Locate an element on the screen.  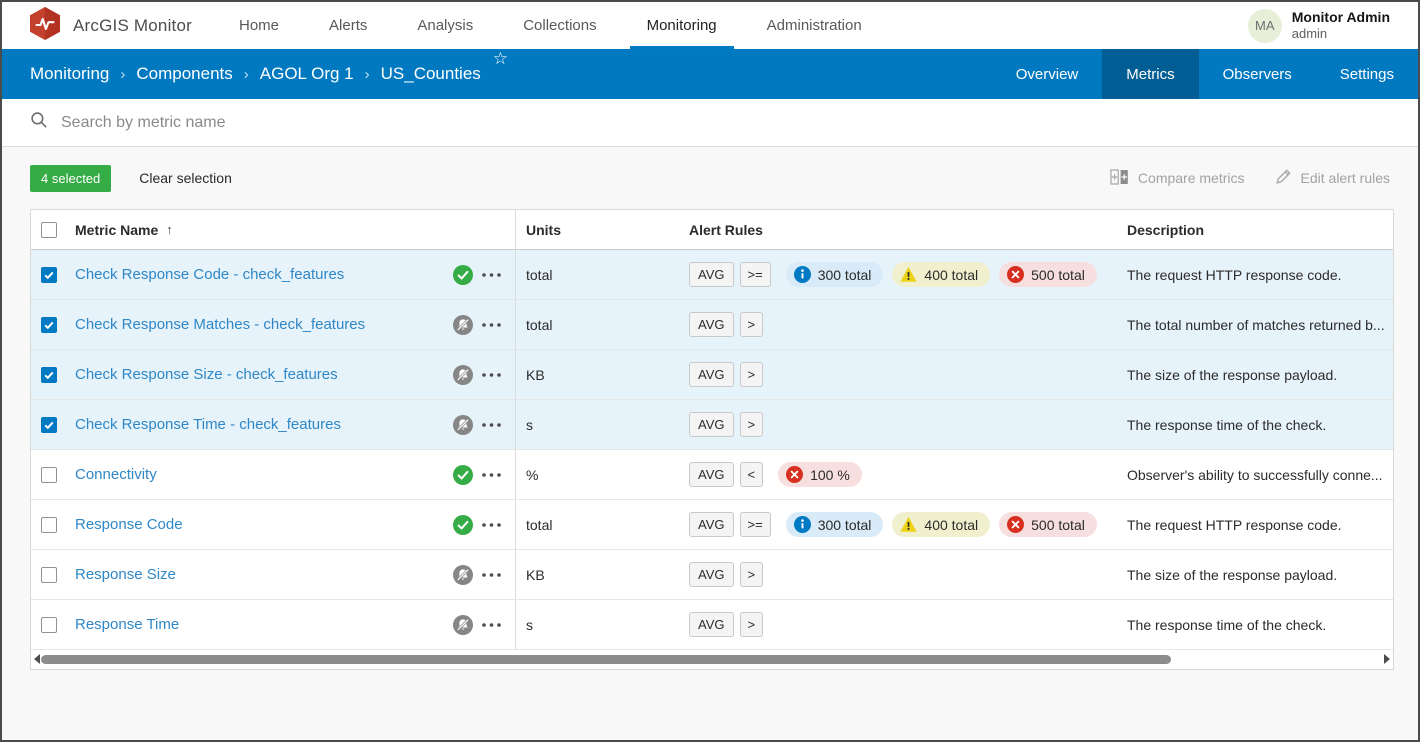
alert-threshold-critical: 100 % is located at coordinates (820, 474).